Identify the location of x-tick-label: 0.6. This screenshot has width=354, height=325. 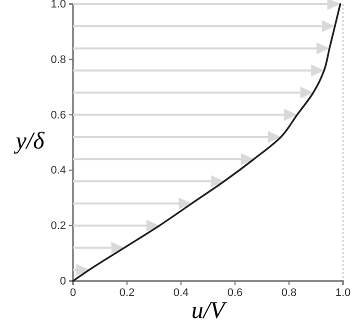
(235, 292).